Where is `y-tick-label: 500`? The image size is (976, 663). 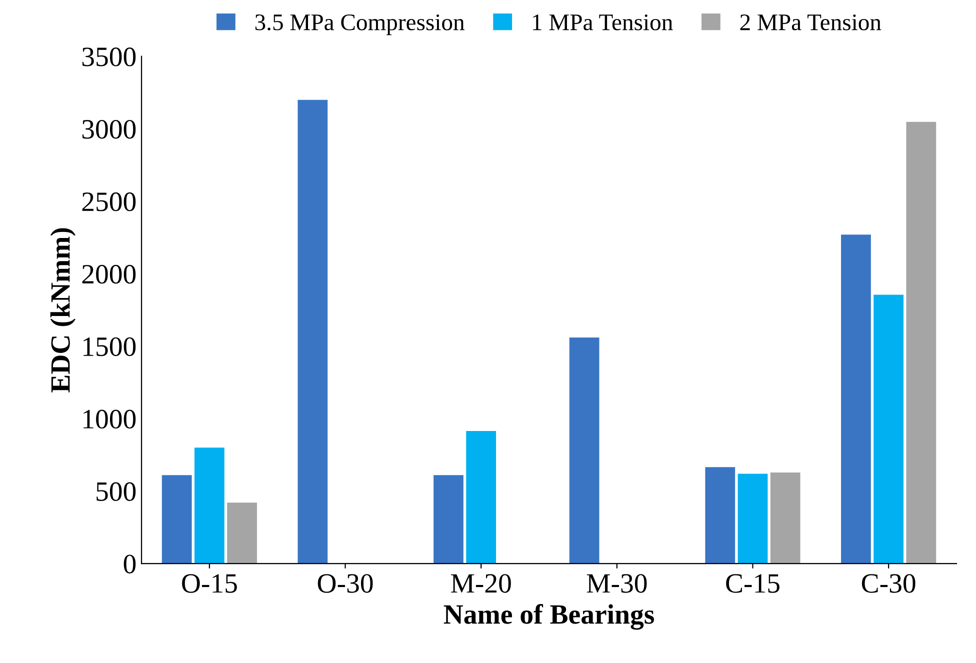
y-tick-label: 500 is located at coordinates (116, 492).